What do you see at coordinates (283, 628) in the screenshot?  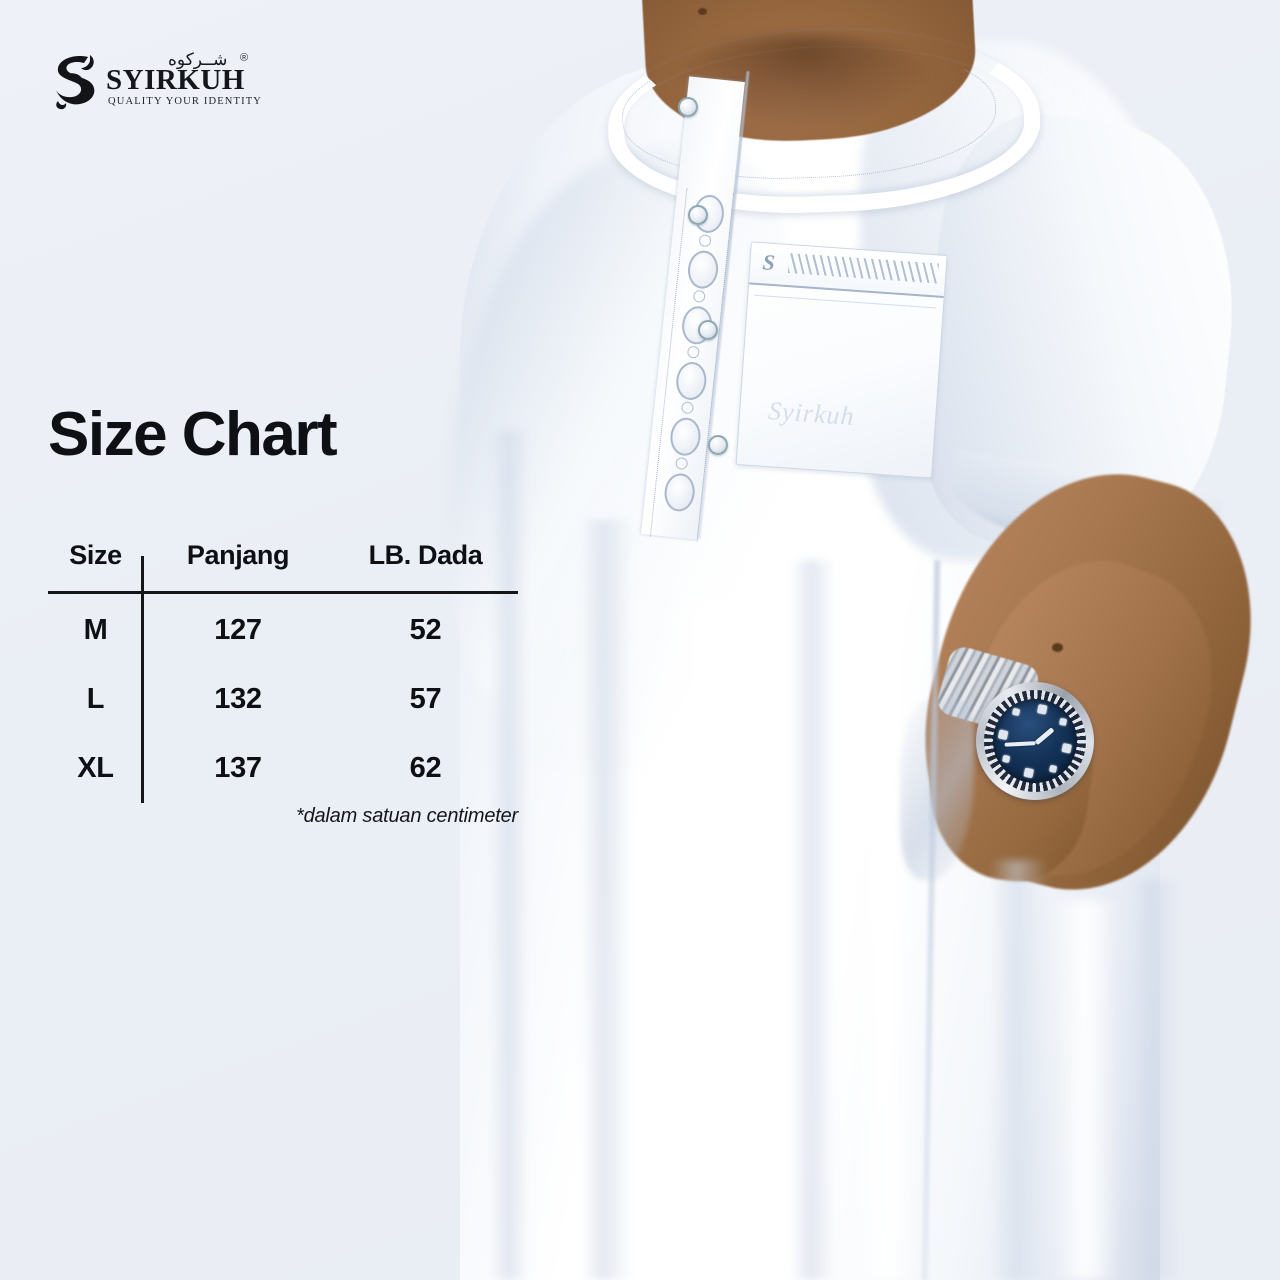 I see `table-row: M 127 52` at bounding box center [283, 628].